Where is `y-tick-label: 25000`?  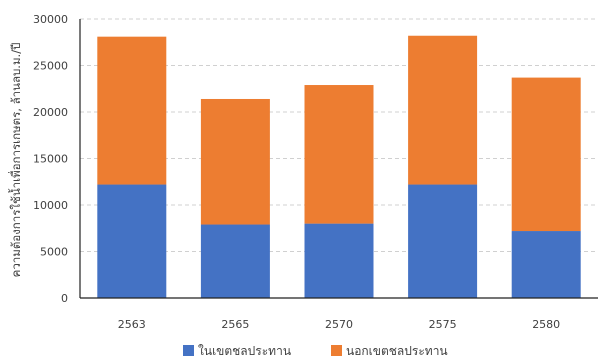
y-tick-label: 25000 is located at coordinates (50, 66).